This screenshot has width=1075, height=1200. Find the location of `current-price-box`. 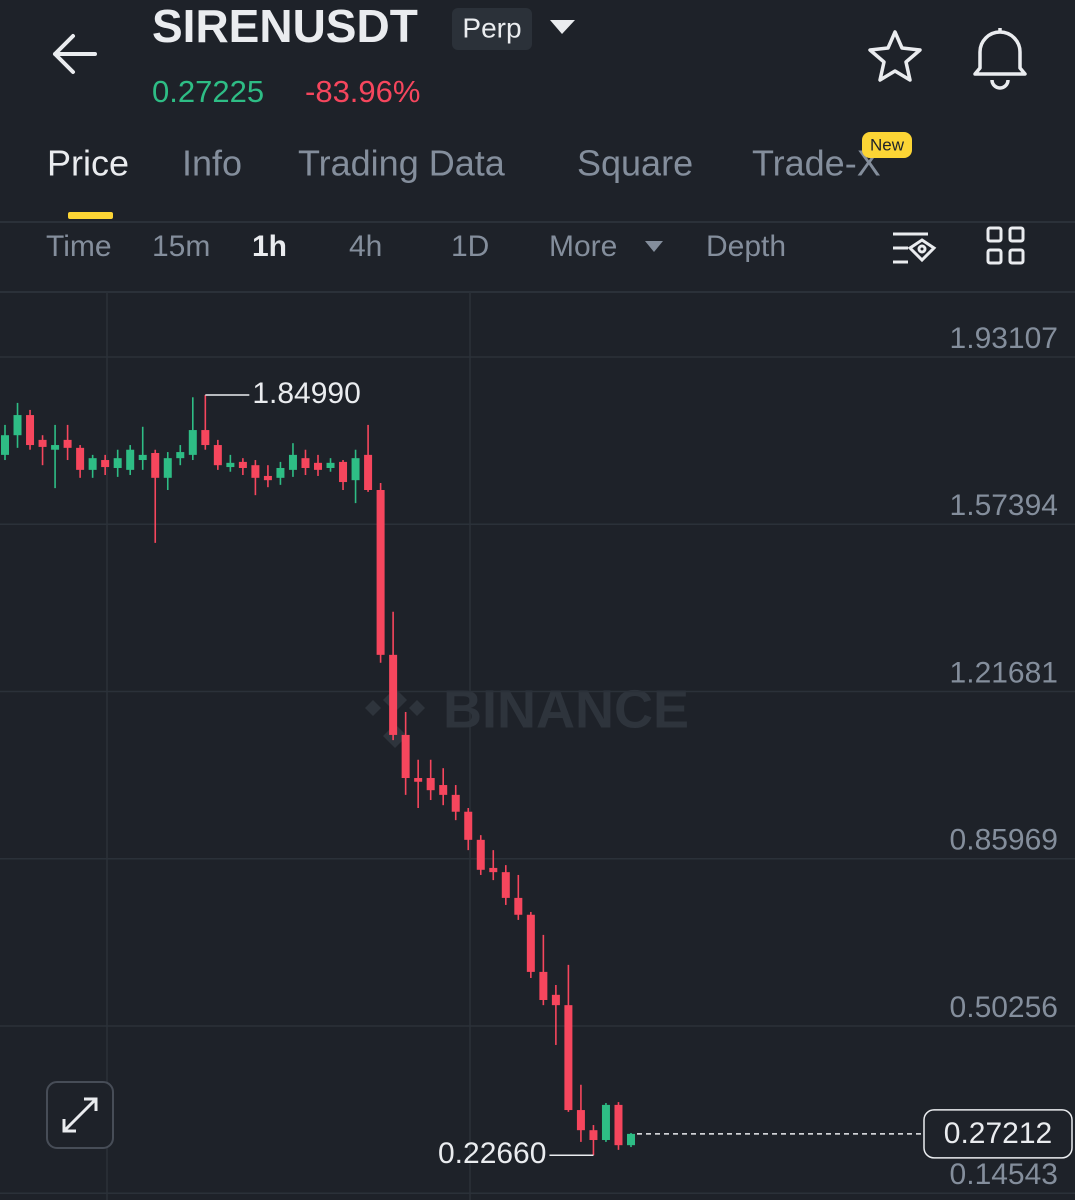

current-price-box is located at coordinates (998, 1134).